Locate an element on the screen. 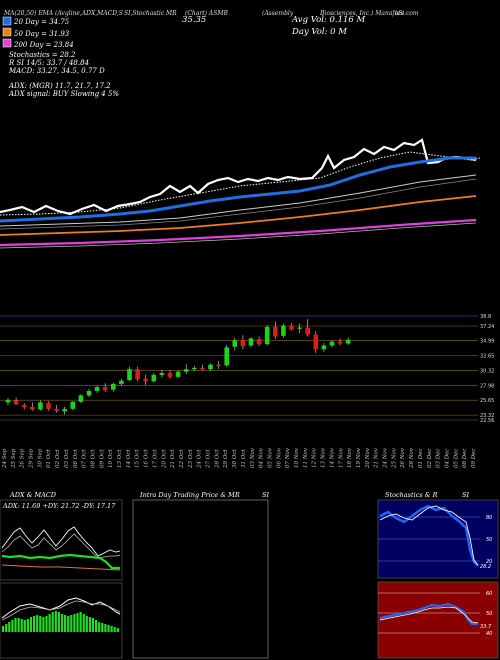  date-label: 29 Oct is located at coordinates (226, 459).